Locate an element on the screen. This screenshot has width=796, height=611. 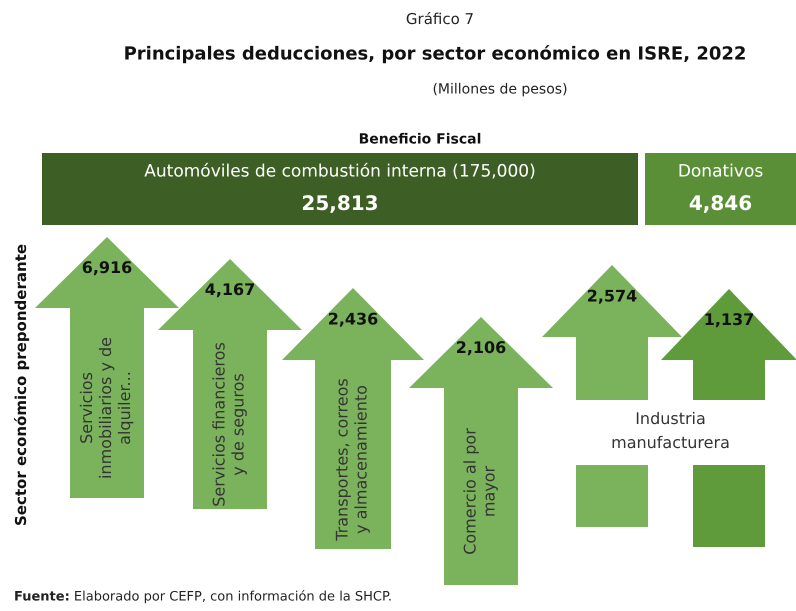
text: Principales deducciones, por sector económico en ISRE, 2022 is located at coordinates (435, 54).